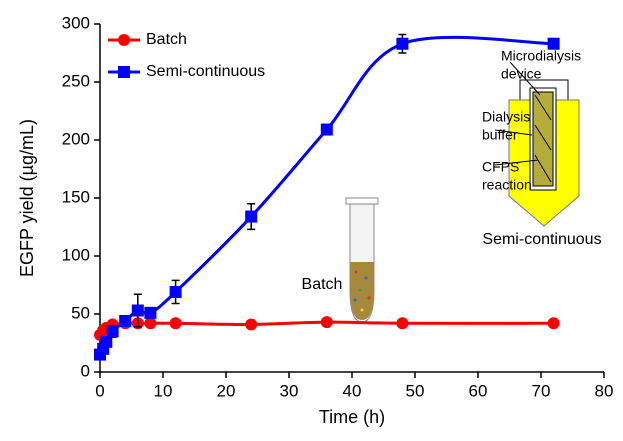 This screenshot has width=623, height=441. Describe the element at coordinates (76, 138) in the screenshot. I see `y-tick-label: 200` at that location.